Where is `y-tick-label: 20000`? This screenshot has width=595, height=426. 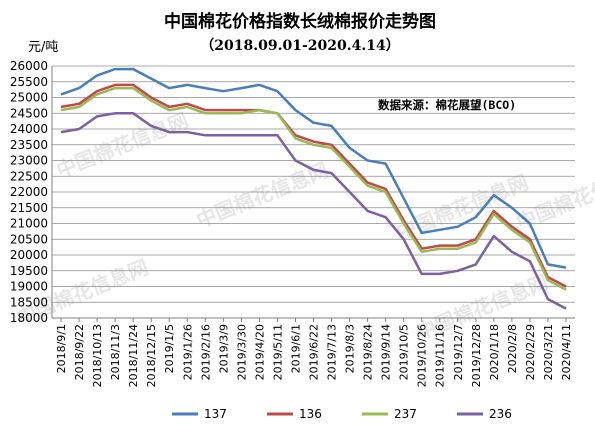
y-tick-label: 20000 is located at coordinates (29, 255).